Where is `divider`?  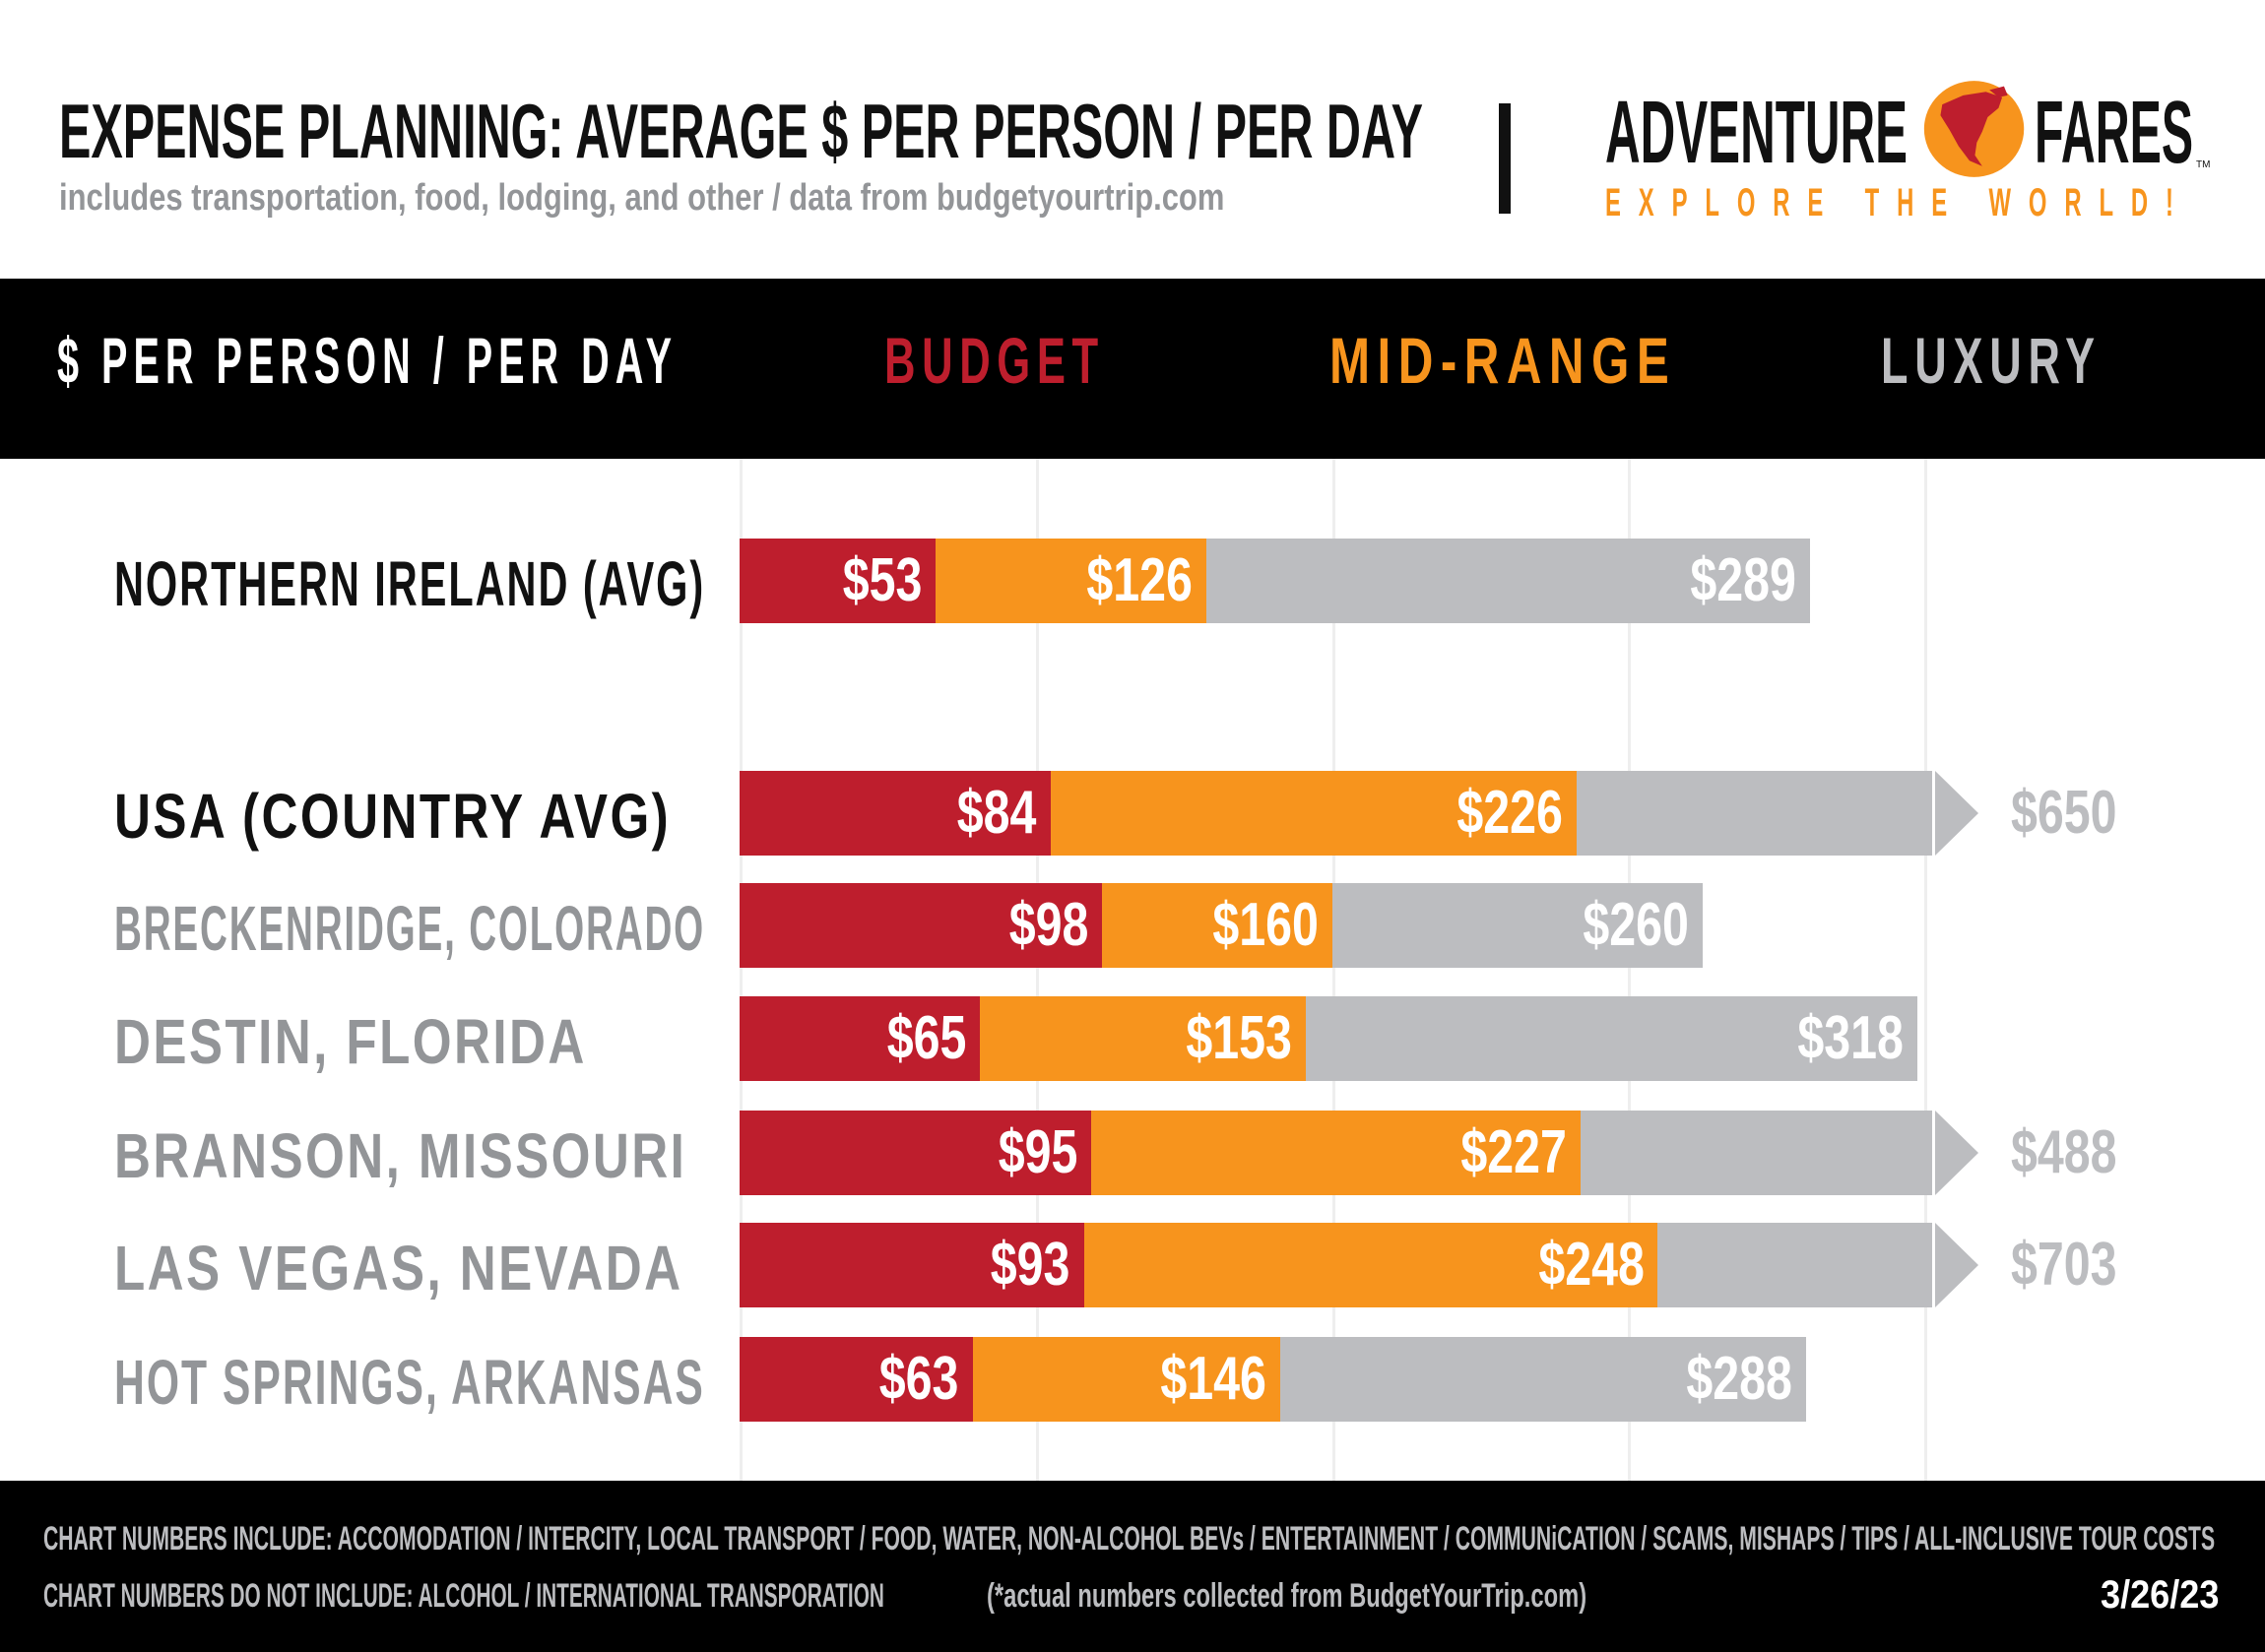
divider is located at coordinates (1505, 159).